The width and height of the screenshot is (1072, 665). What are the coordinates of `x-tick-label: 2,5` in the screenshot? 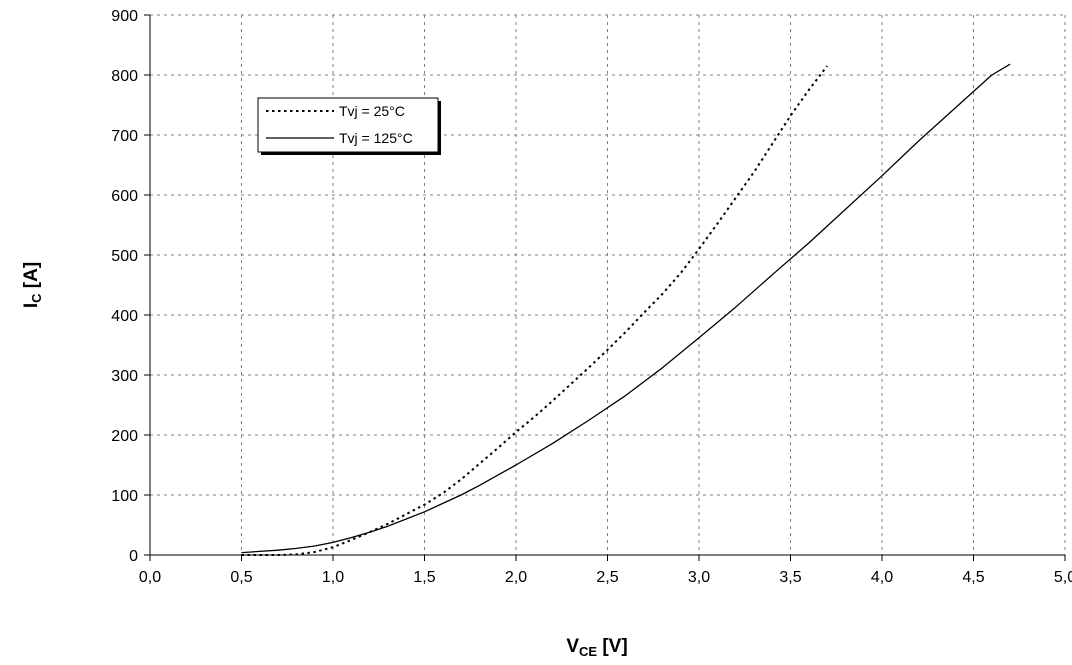 It's located at (607, 577).